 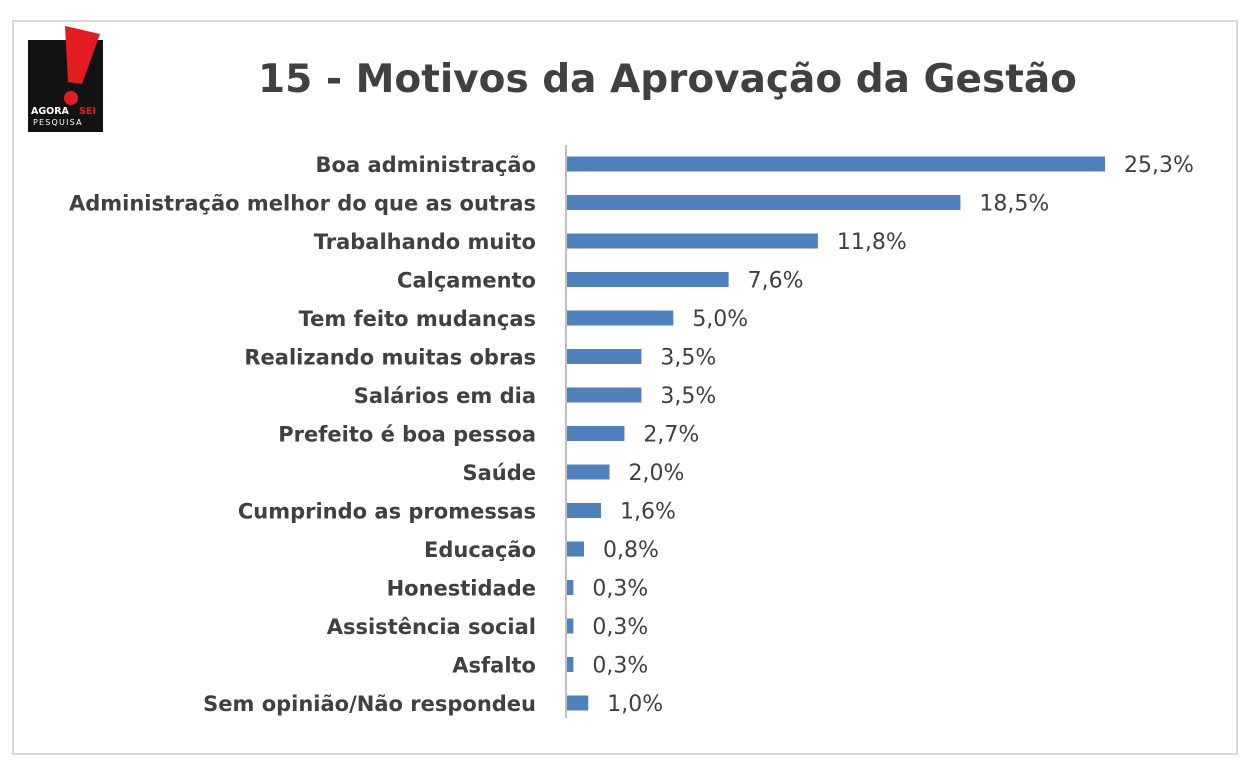 What do you see at coordinates (648, 512) in the screenshot?
I see `data-label: 1,6%` at bounding box center [648, 512].